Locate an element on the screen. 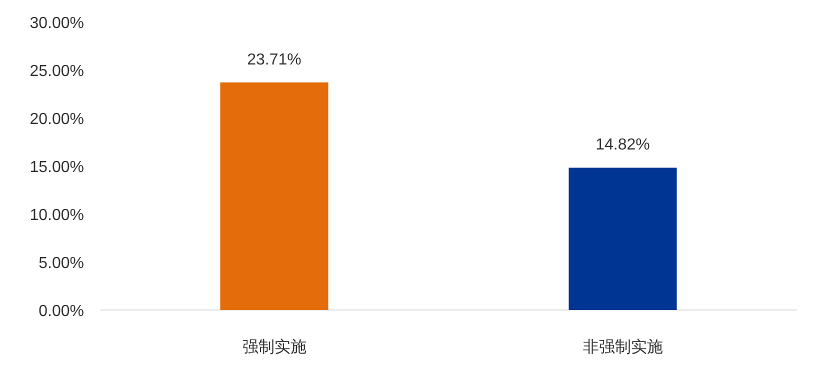 Image resolution: width=821 pixels, height=383 pixels. data-label: 23.71% is located at coordinates (274, 59).